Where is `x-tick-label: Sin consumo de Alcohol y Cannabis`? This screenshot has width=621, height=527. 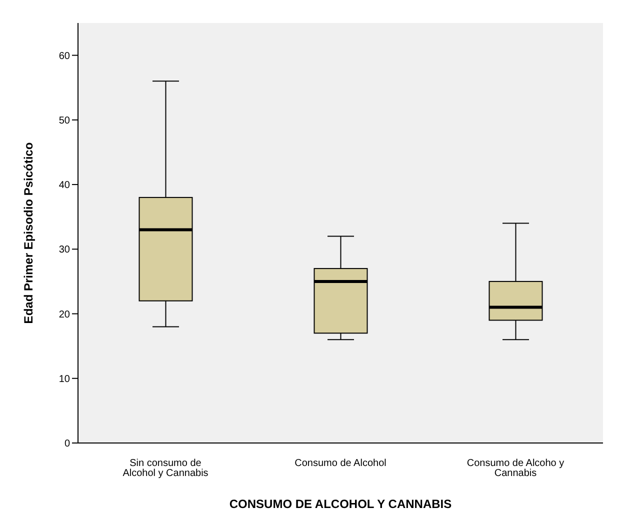
x-tick-label: Sin consumo de Alcohol y Cannabis is located at coordinates (165, 469).